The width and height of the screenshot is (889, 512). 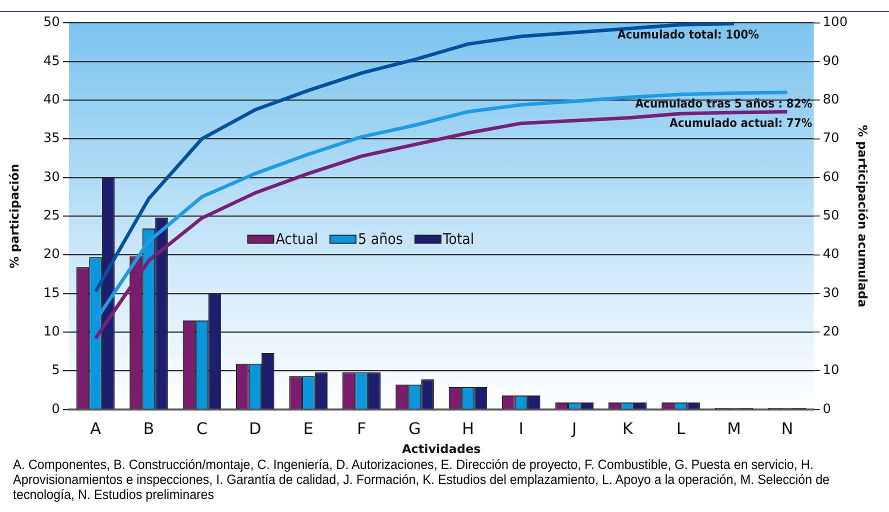 What do you see at coordinates (831, 370) in the screenshot?
I see `y2-tick-label: 10` at bounding box center [831, 370].